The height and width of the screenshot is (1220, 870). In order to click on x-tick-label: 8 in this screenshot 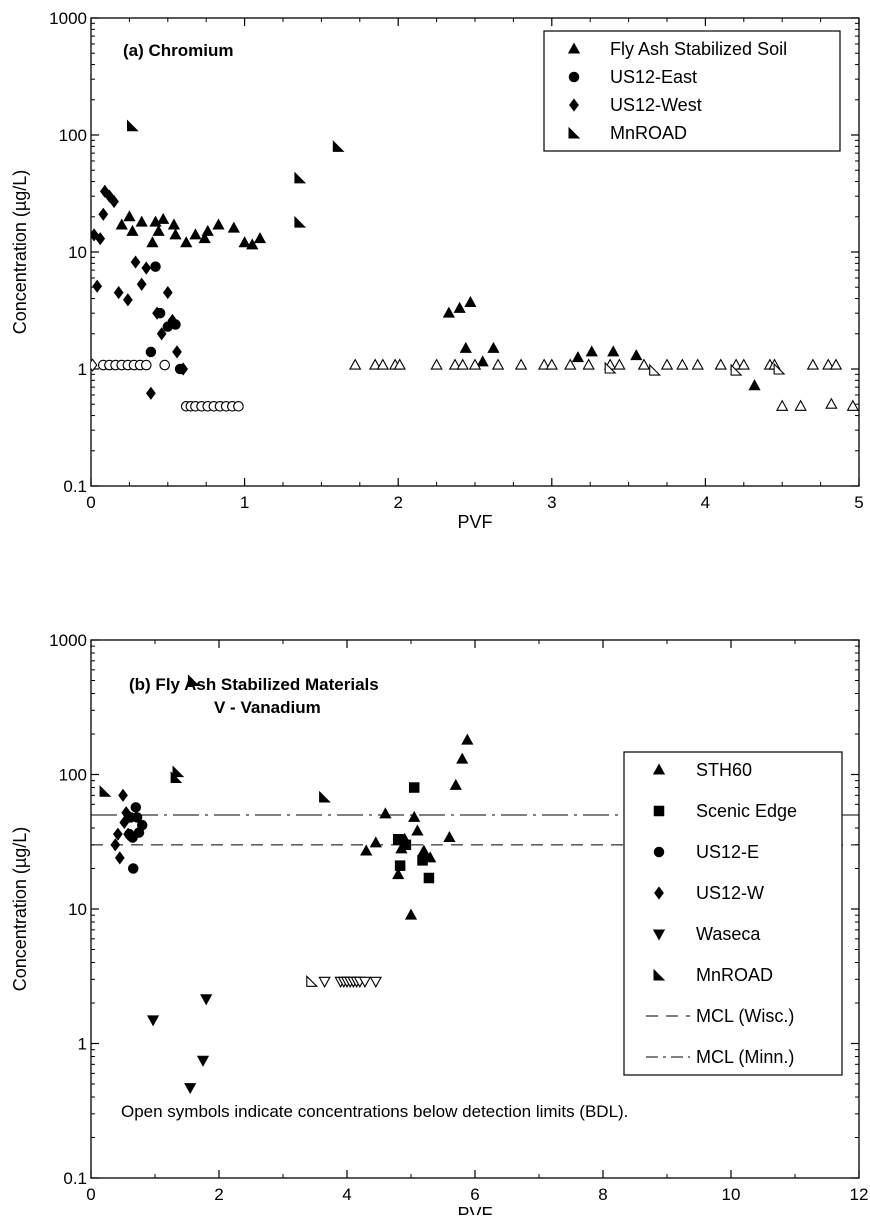, I will do `click(602, 1194)`.